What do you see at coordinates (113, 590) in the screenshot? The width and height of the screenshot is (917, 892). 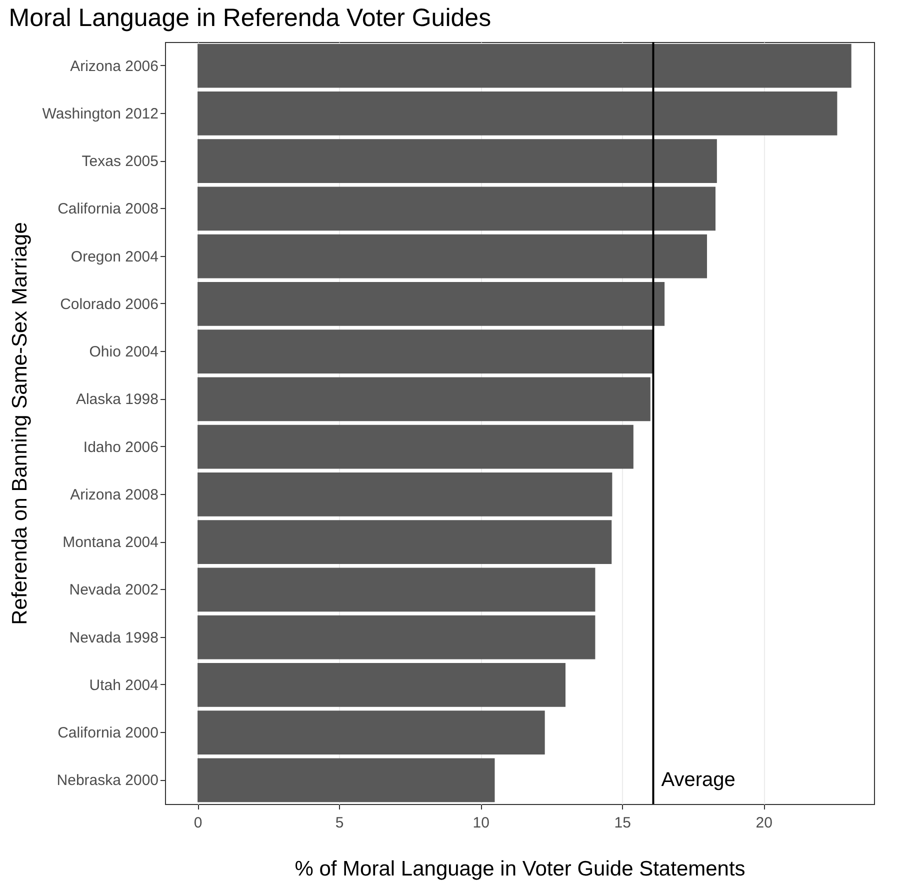 I see `y-tick-label: Nevada 2002` at bounding box center [113, 590].